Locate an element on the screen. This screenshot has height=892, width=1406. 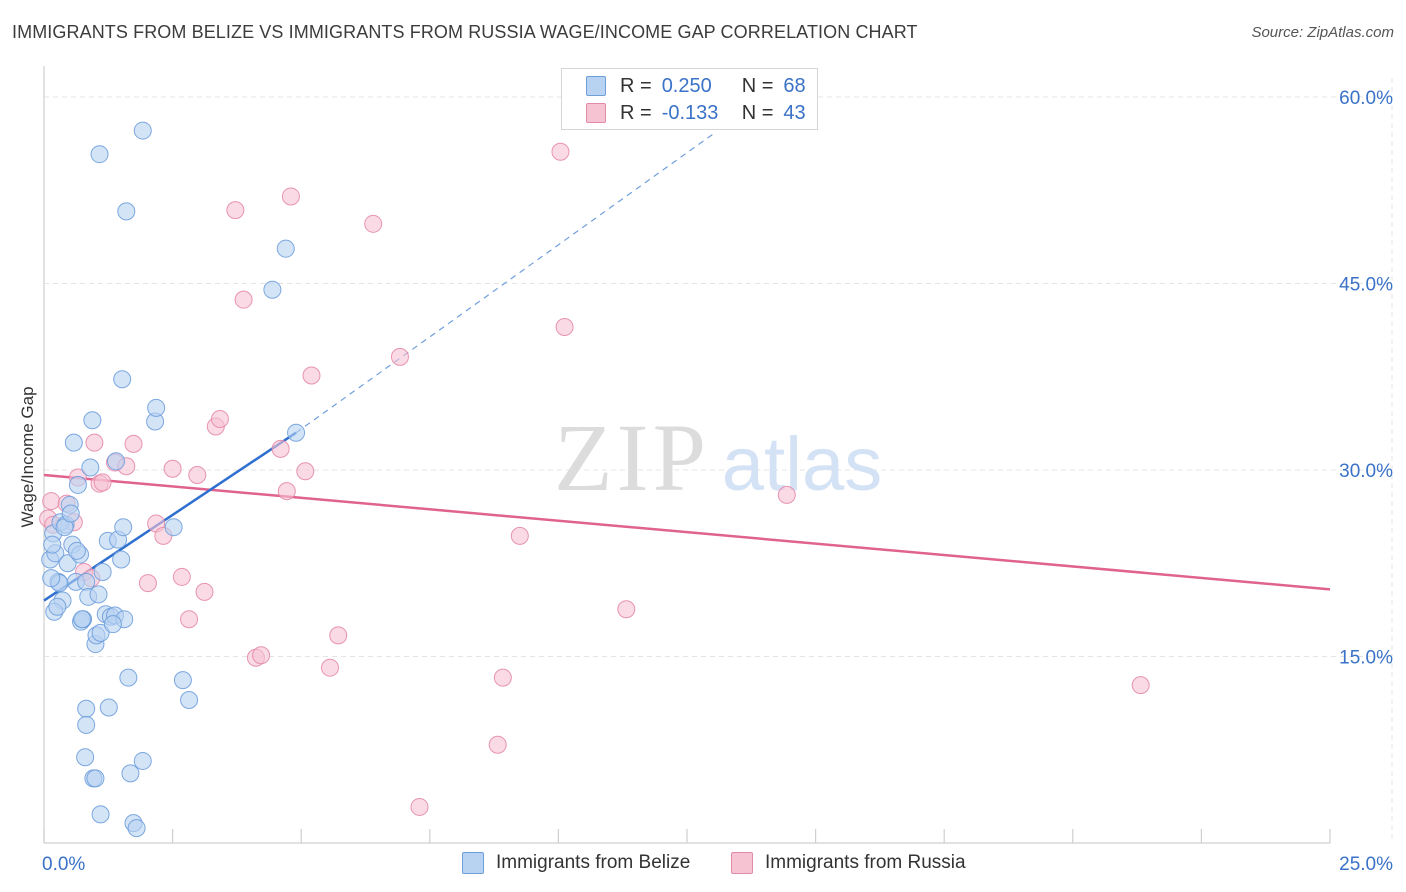
belize-trend-extension is located at coordinates (504, 283).